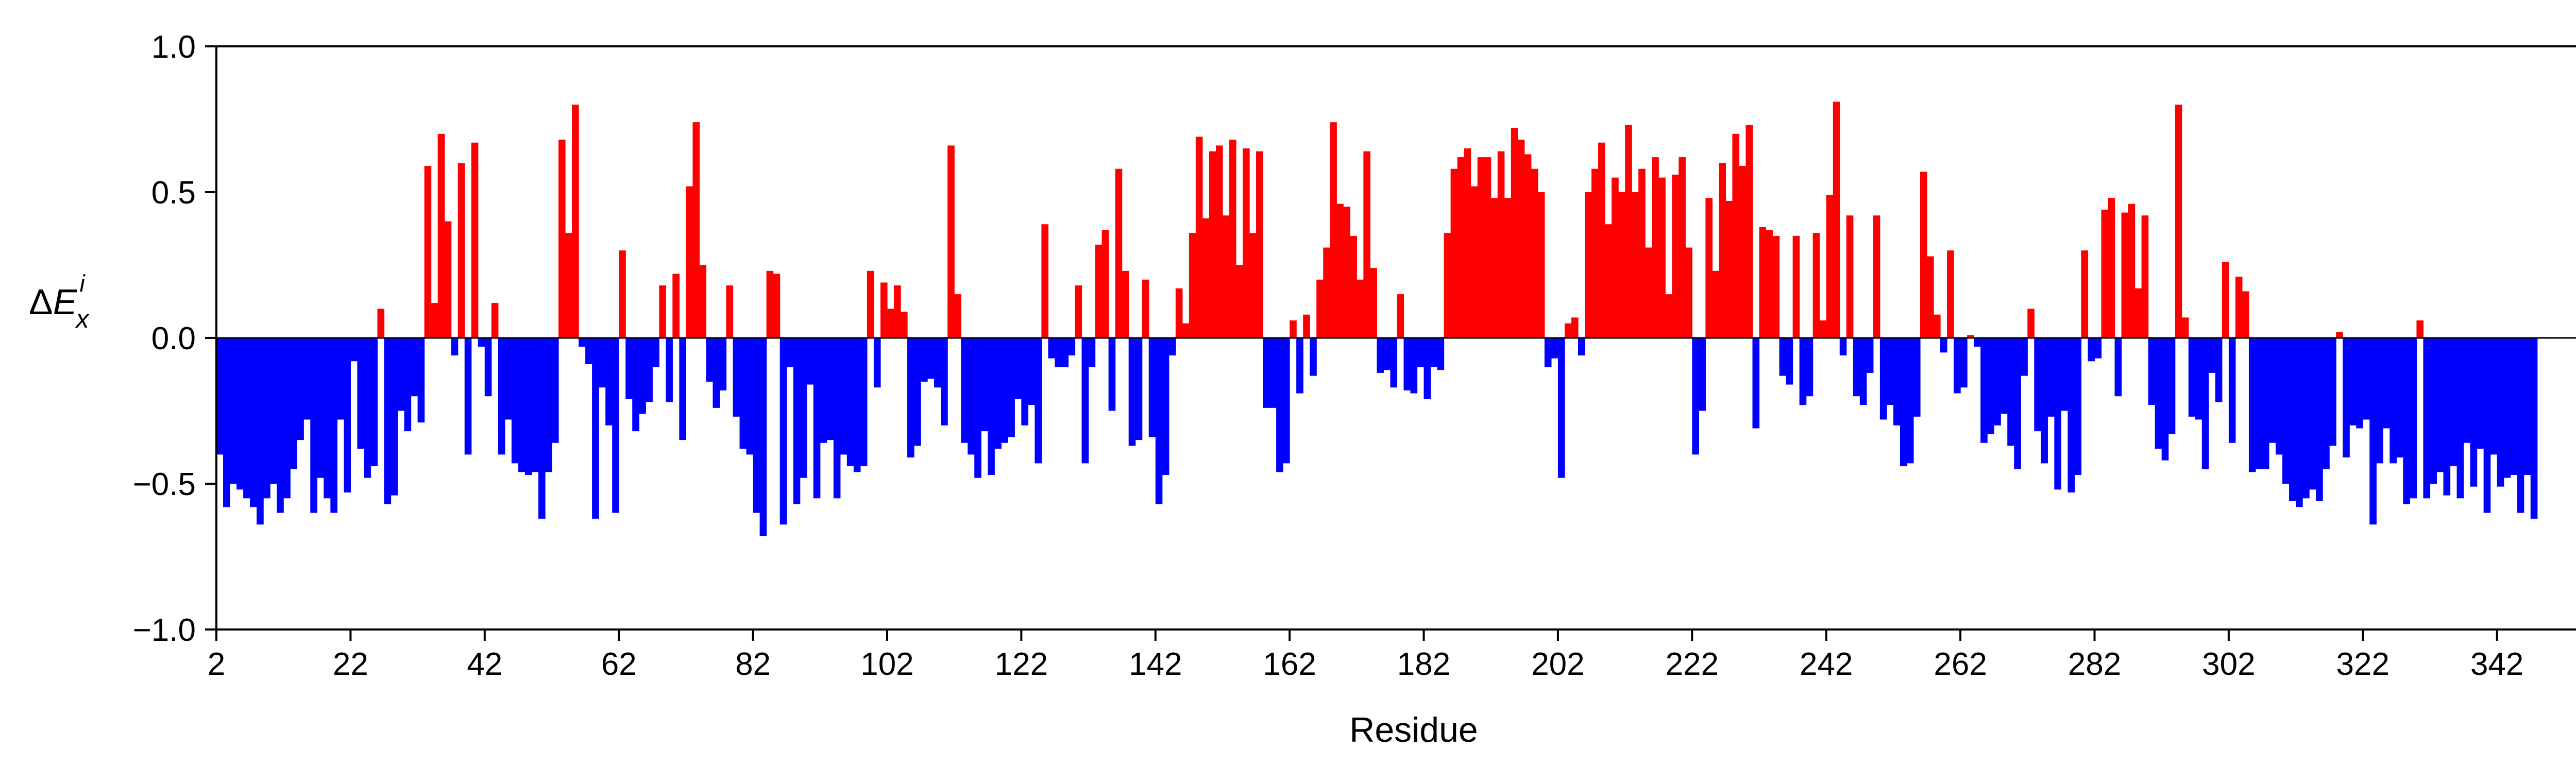  What do you see at coordinates (216, 664) in the screenshot?
I see `x-tick-label: 2` at bounding box center [216, 664].